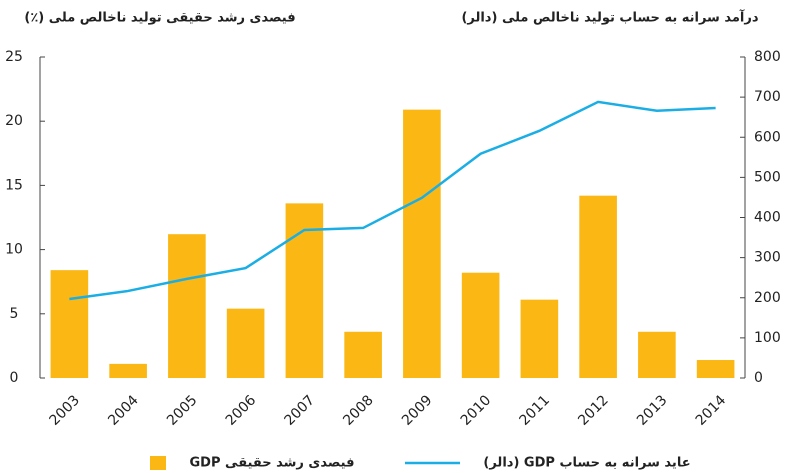 The width and height of the screenshot is (786, 473). What do you see at coordinates (767, 57) in the screenshot?
I see `y2-tick-label: 800` at bounding box center [767, 57].